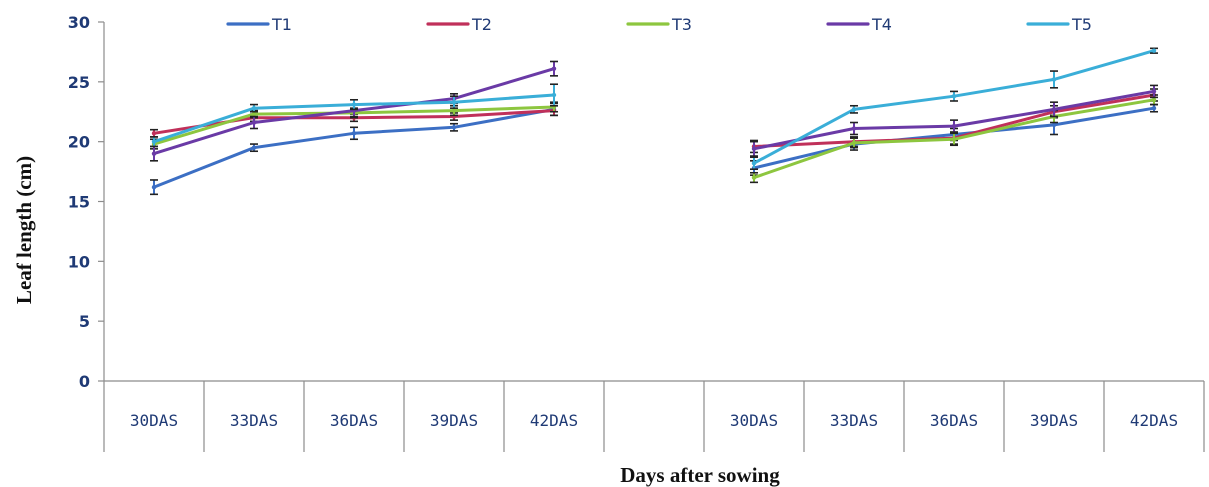 Image resolution: width=1209 pixels, height=487 pixels. What do you see at coordinates (79, 142) in the screenshot?
I see `y-tick-label: 20` at bounding box center [79, 142].